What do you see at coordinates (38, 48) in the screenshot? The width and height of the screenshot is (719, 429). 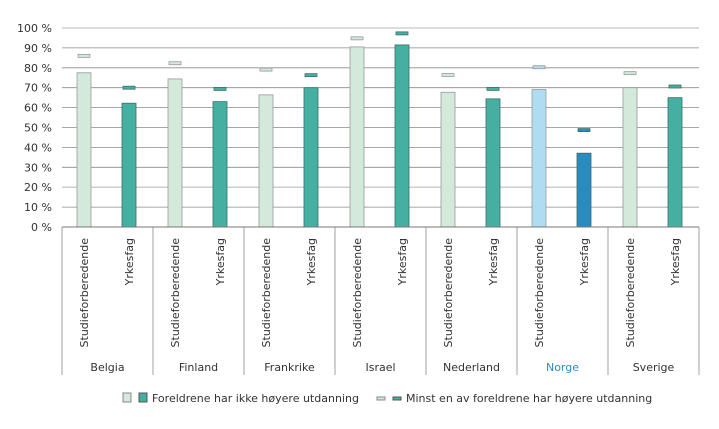 I see `y-tick-label: 90 %` at bounding box center [38, 48].